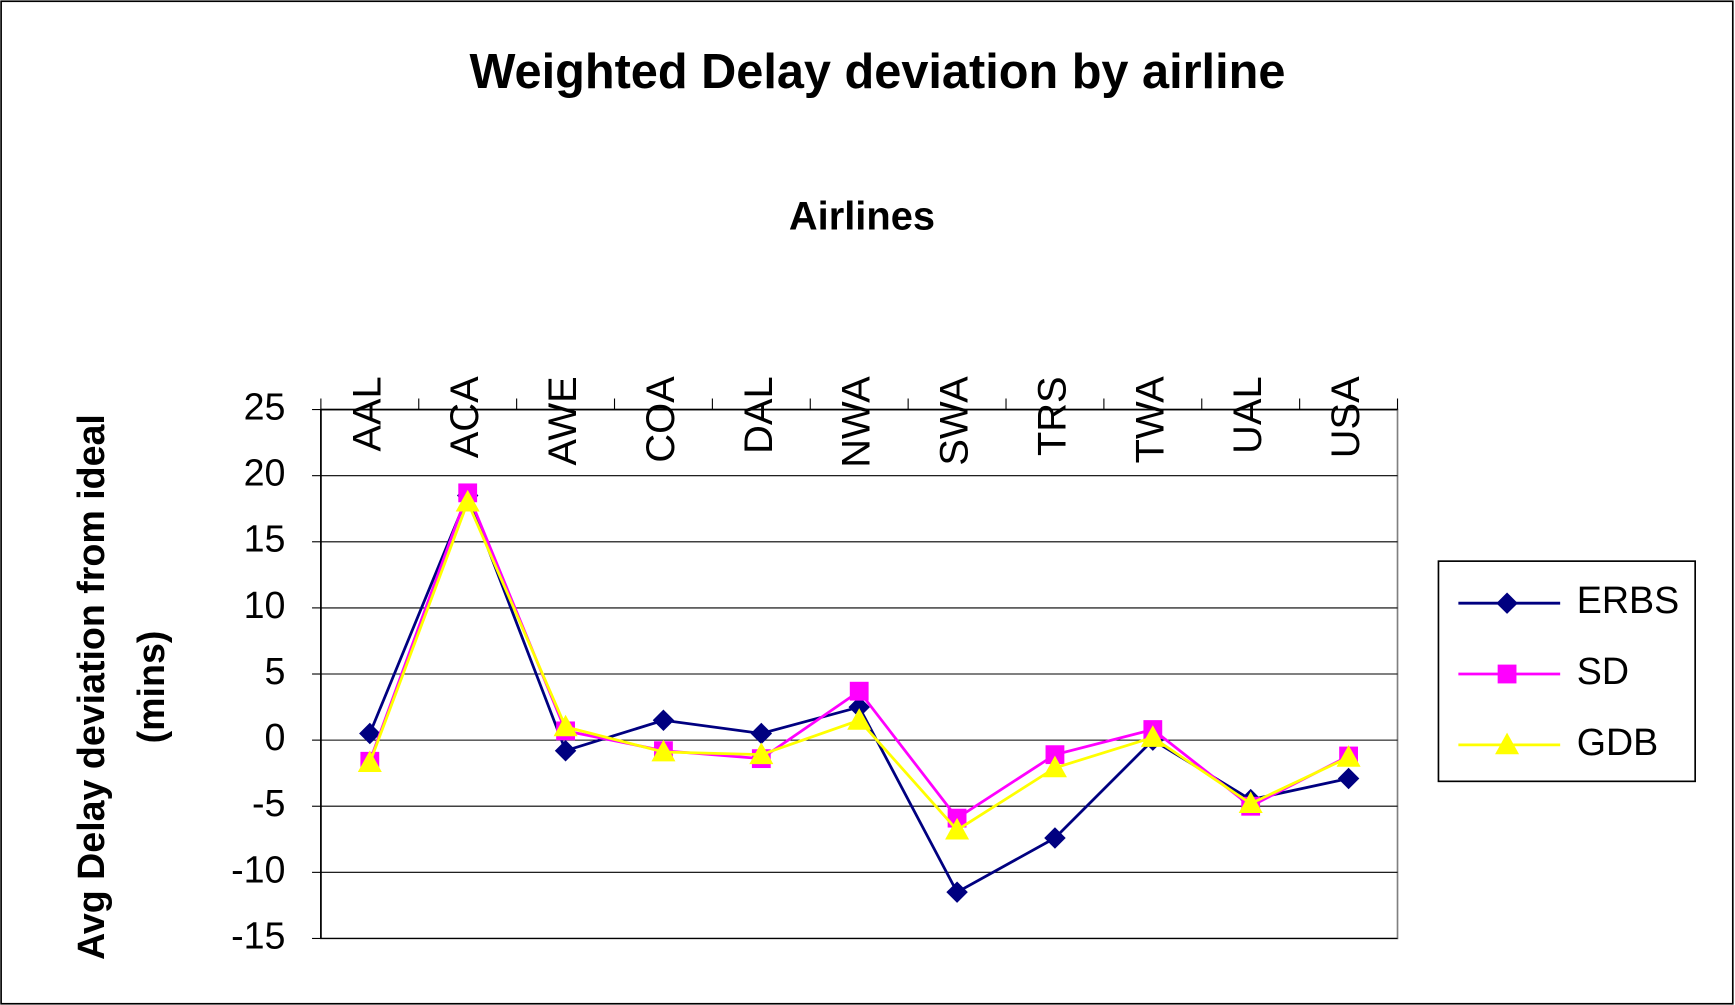 The width and height of the screenshot is (1735, 1005). I want to click on x-axis-title: Airlines, so click(862, 217).